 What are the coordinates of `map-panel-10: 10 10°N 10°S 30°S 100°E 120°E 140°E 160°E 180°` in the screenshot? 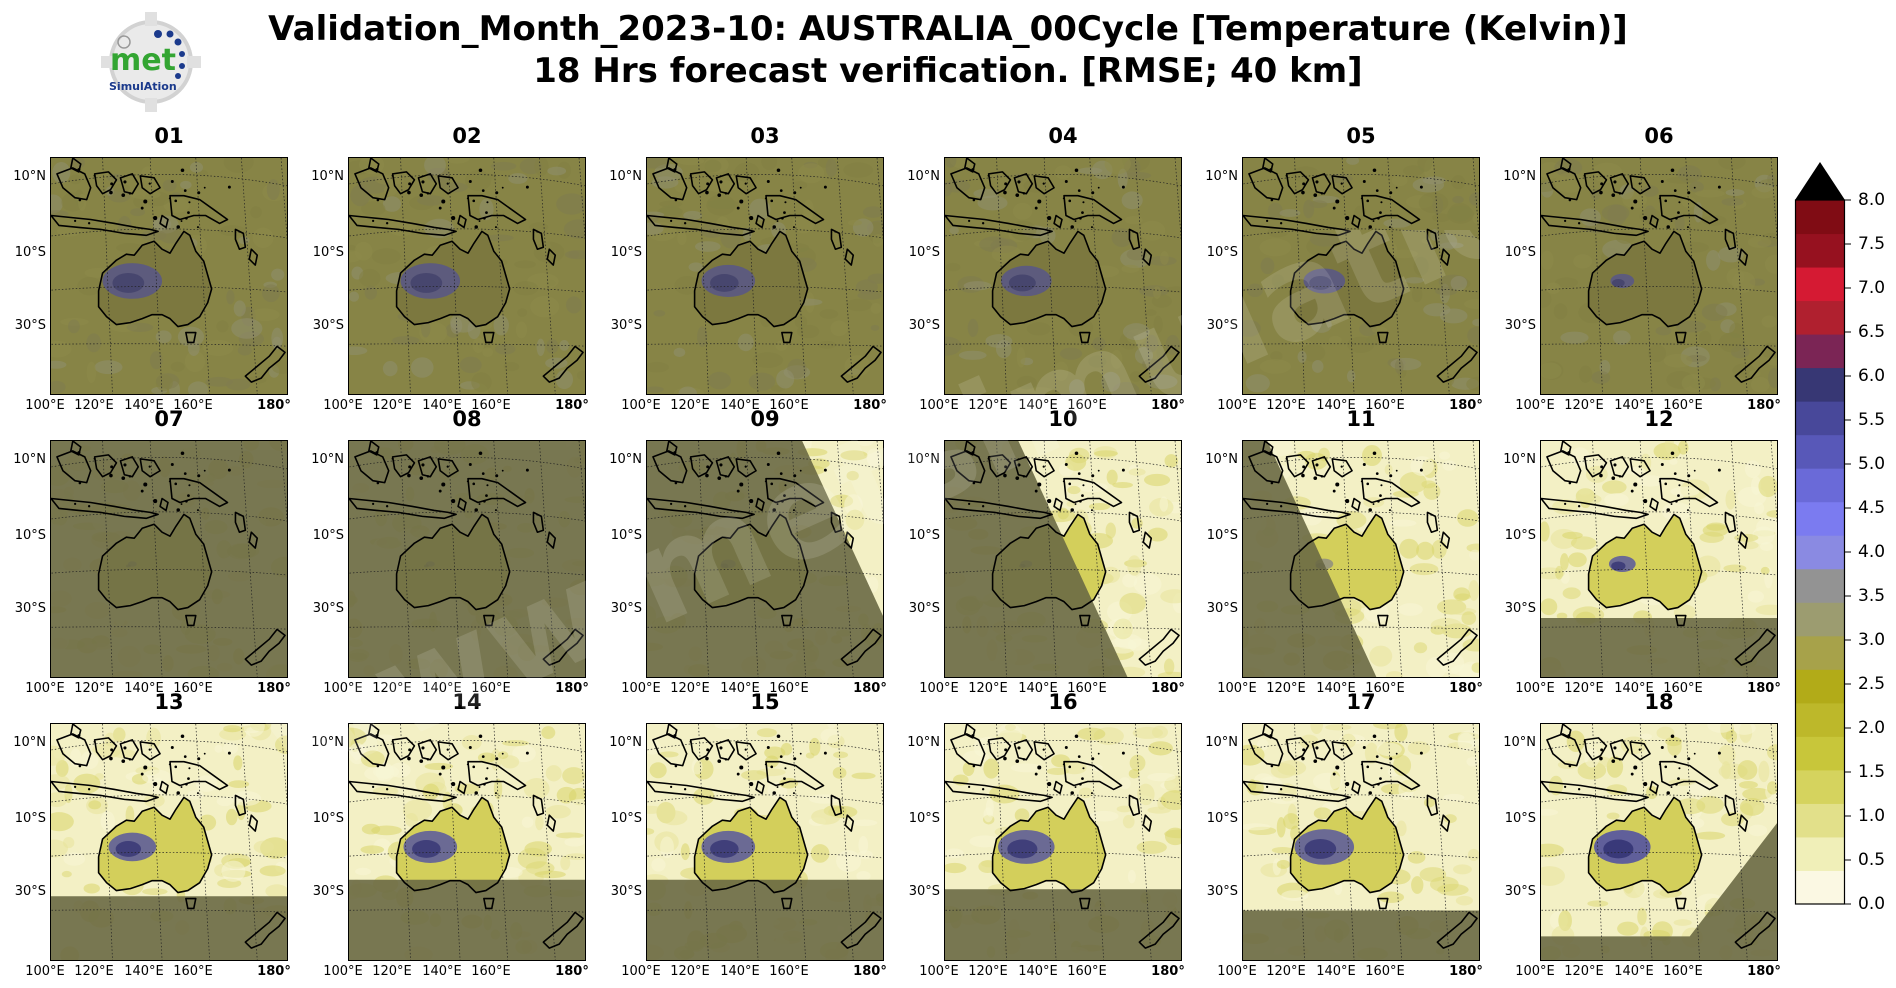 It's located at (1046, 551).